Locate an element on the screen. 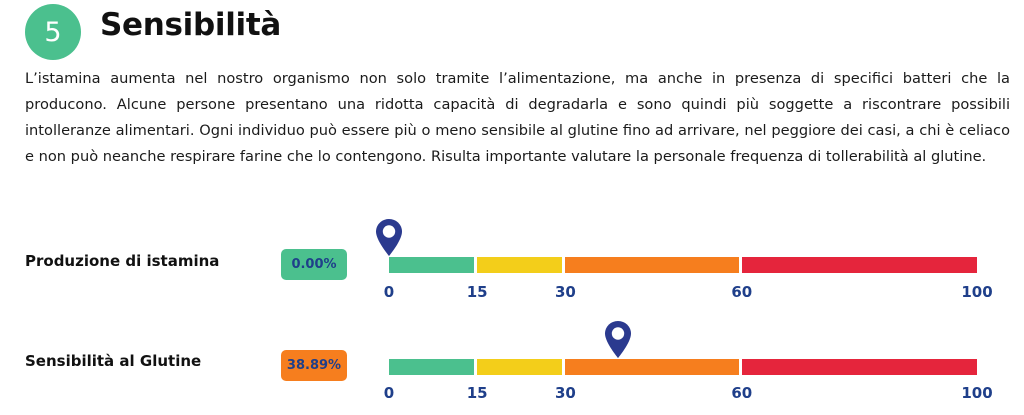  section-number-badge: 5 is located at coordinates (53, 32).